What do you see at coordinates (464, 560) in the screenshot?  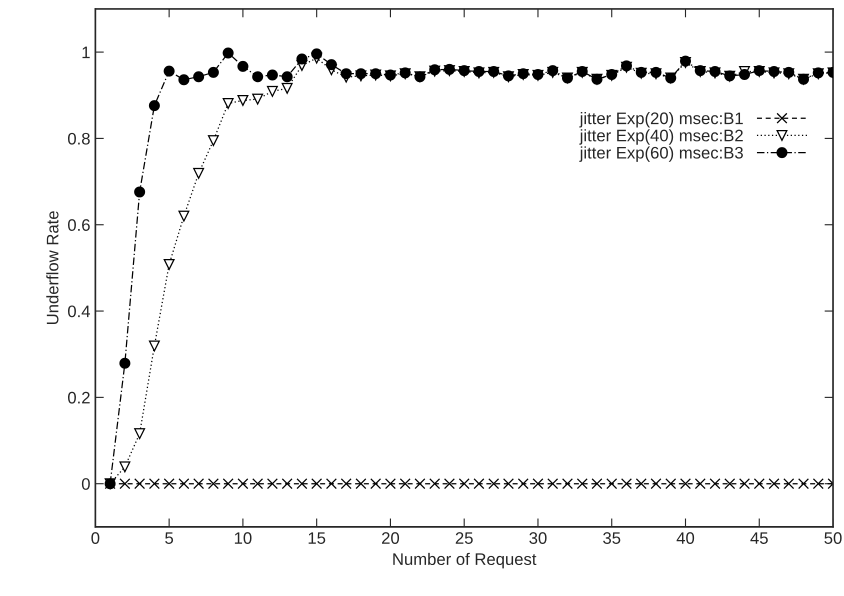 I see `x-axis-title: Number of Request` at bounding box center [464, 560].